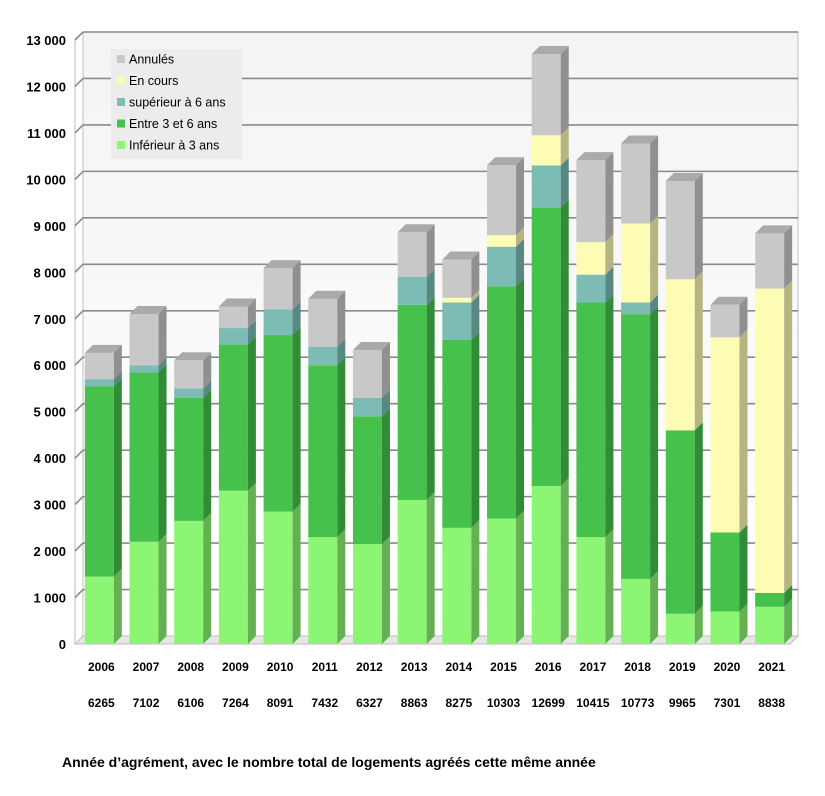 The image size is (825, 796). Describe the element at coordinates (146, 667) in the screenshot. I see `x-tick-label: 2007` at that location.